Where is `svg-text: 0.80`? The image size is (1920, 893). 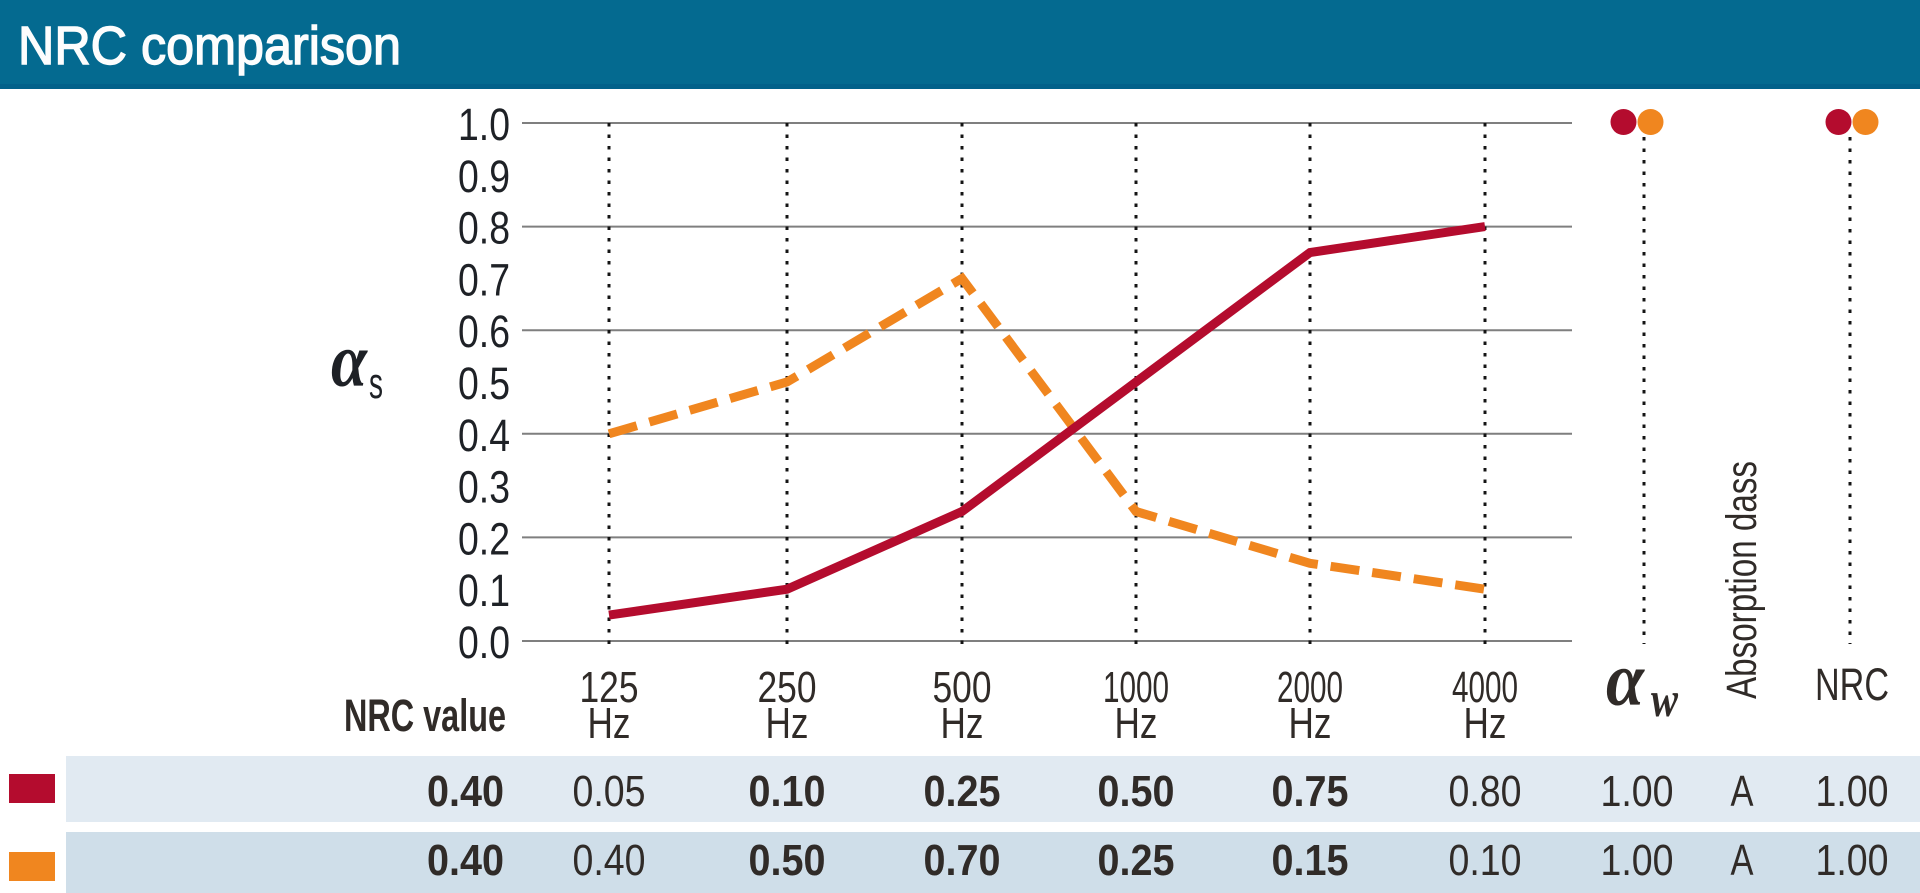 svg-text: 0.80 is located at coordinates (1485, 791).